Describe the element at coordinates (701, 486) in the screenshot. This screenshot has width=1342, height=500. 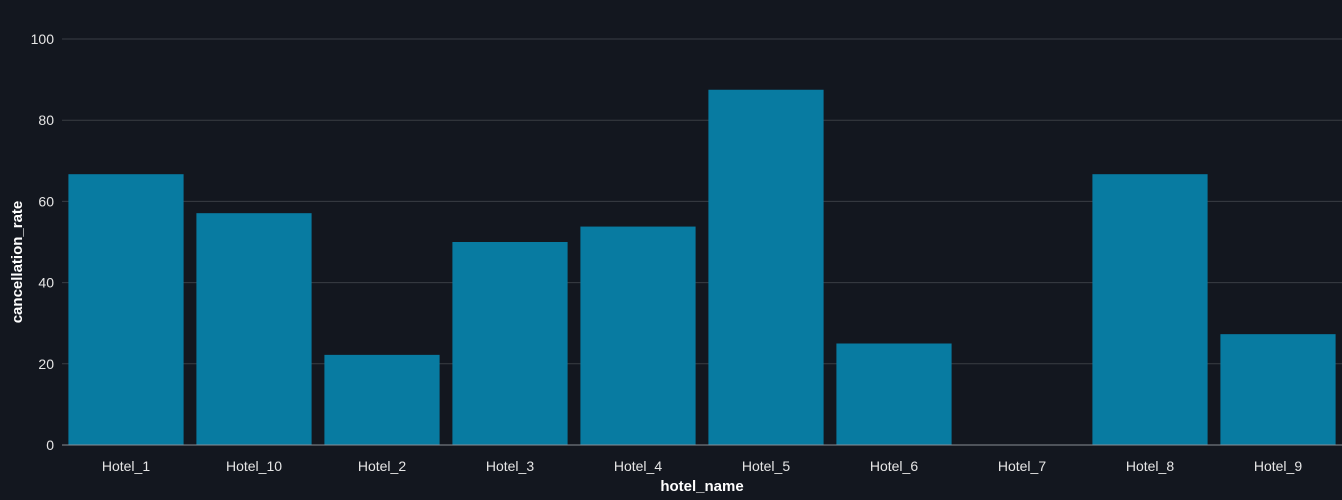
I see `x-axis-title: hotel_name` at that location.